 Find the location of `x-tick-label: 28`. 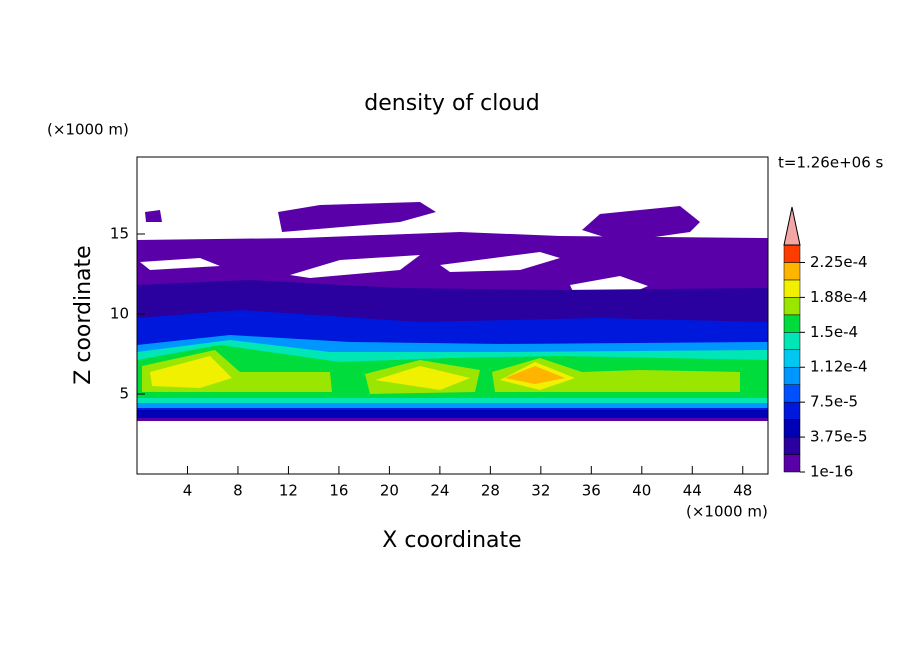

x-tick-label: 28 is located at coordinates (490, 491).